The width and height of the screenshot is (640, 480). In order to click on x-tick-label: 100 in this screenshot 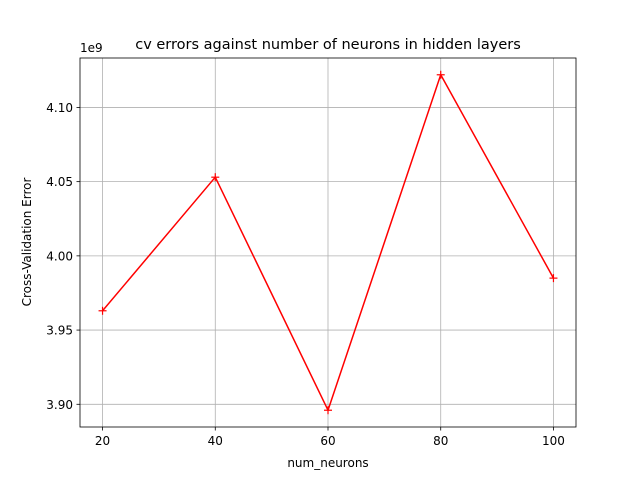, I will do `click(553, 441)`.